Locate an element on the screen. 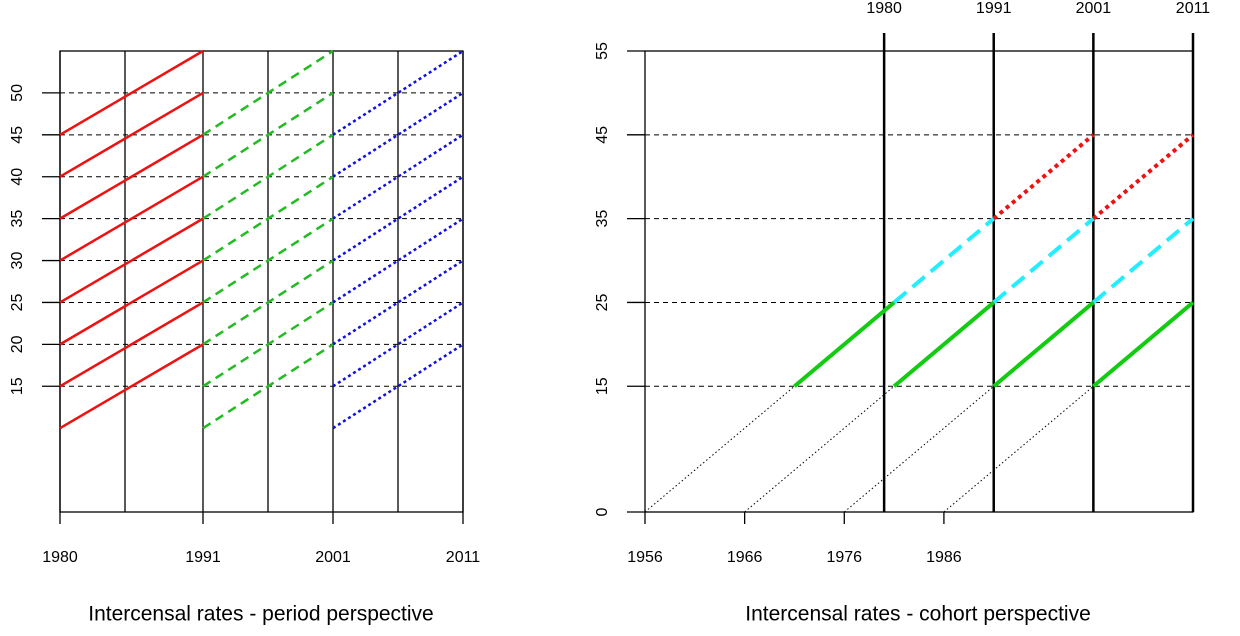 The image size is (1240, 636). chart-title: Intercensal rates - period perspective is located at coordinates (261, 614).